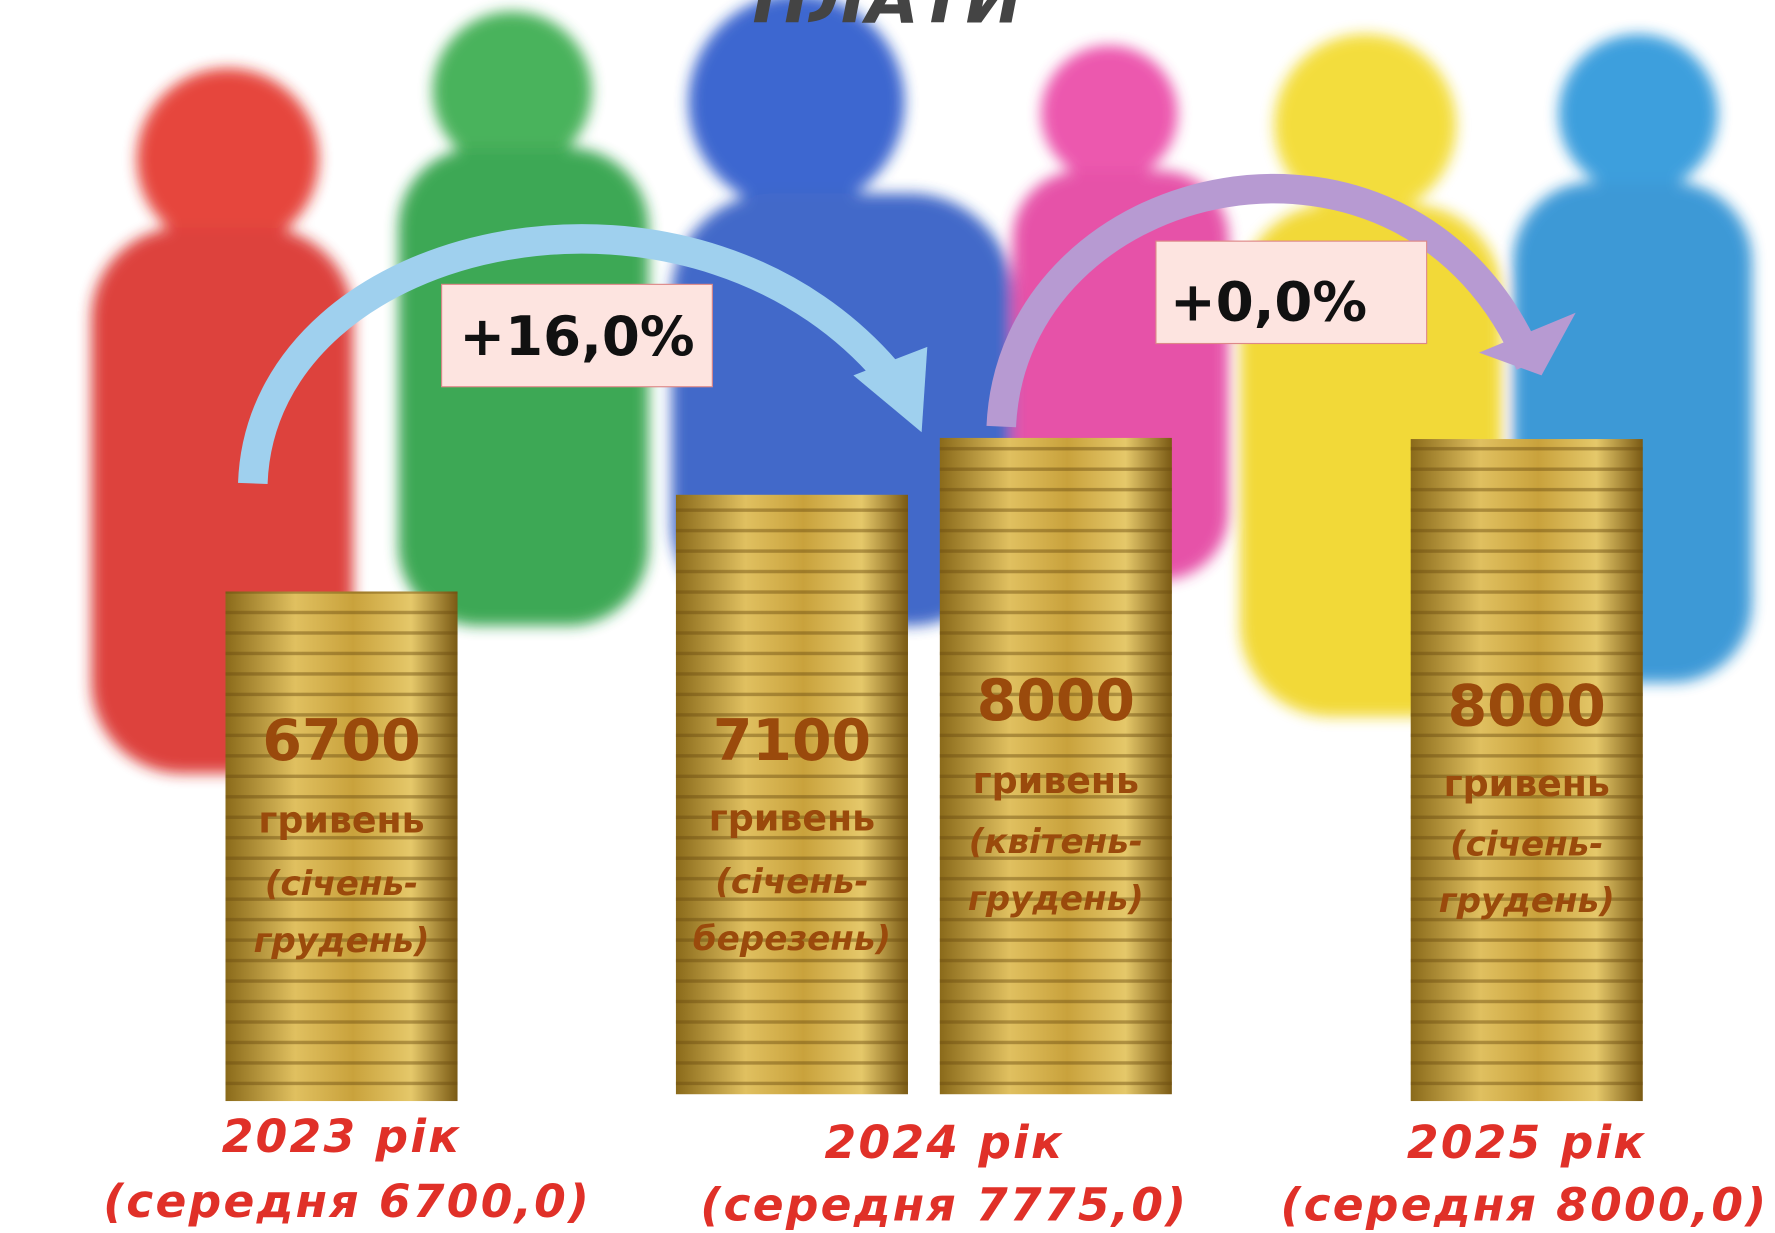  Describe the element at coordinates (945, 1142) in the screenshot. I see `year-label: 2024 рік` at that location.